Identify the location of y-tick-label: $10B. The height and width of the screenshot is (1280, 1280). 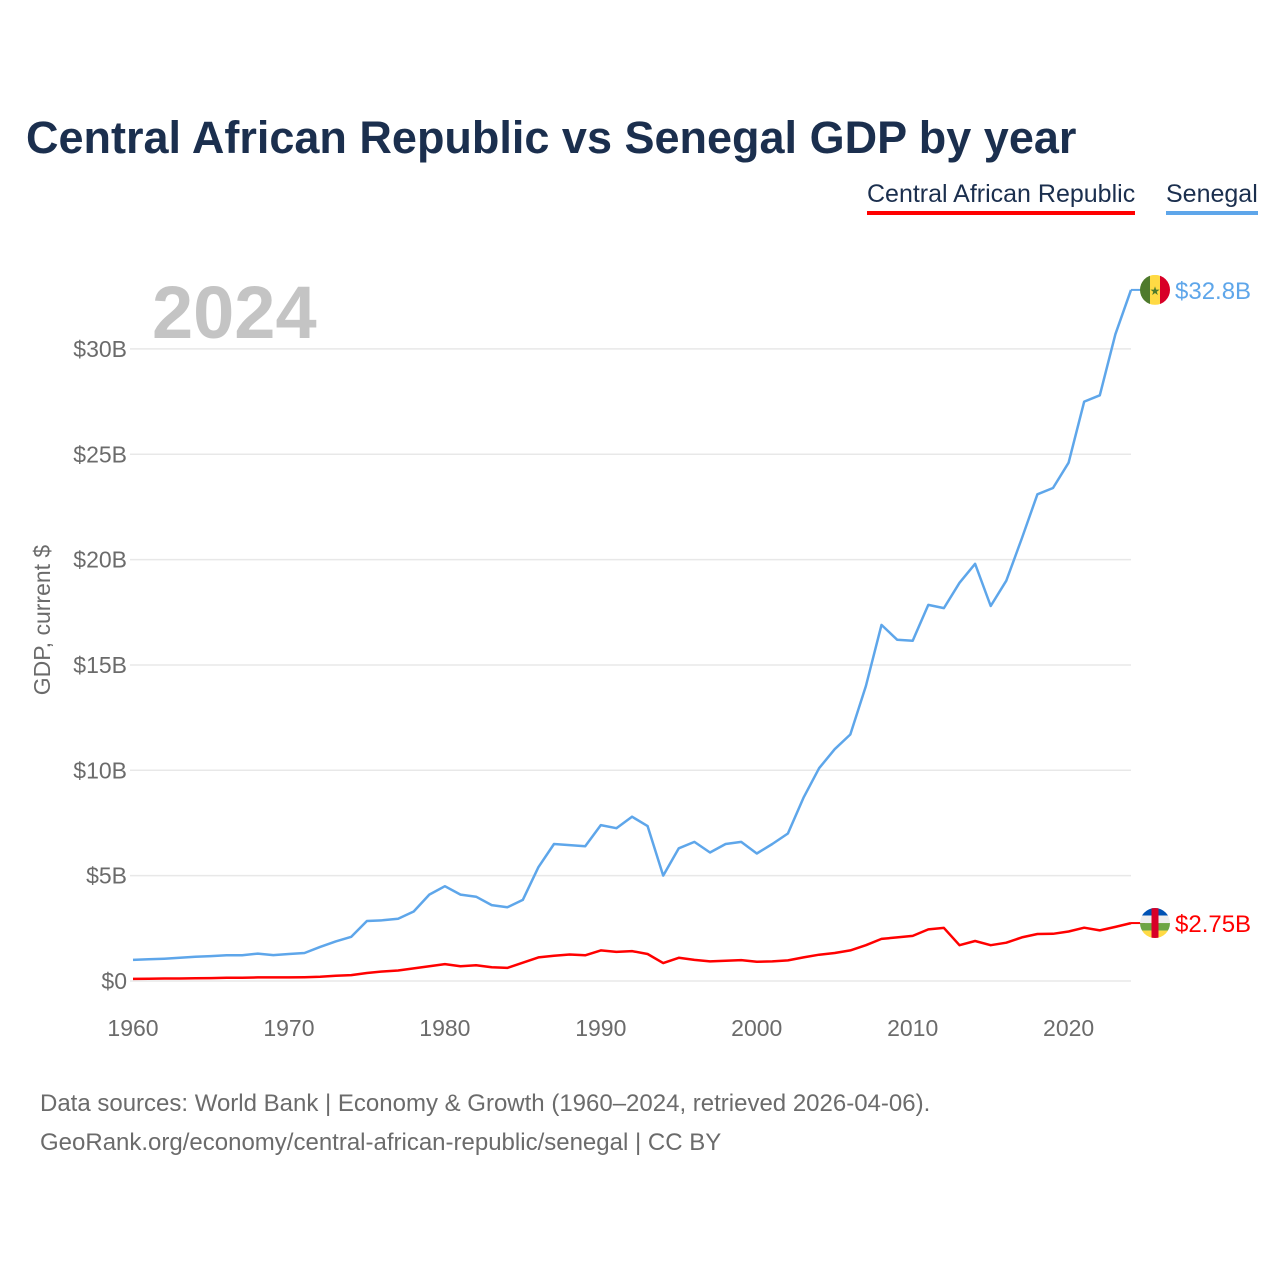
(100, 770).